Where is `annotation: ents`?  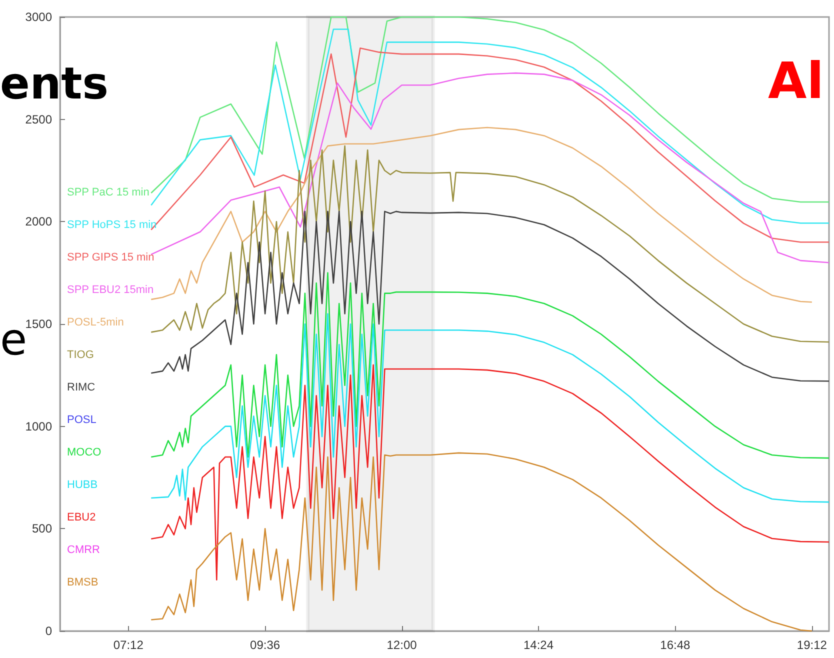 annotation: ents is located at coordinates (54, 84).